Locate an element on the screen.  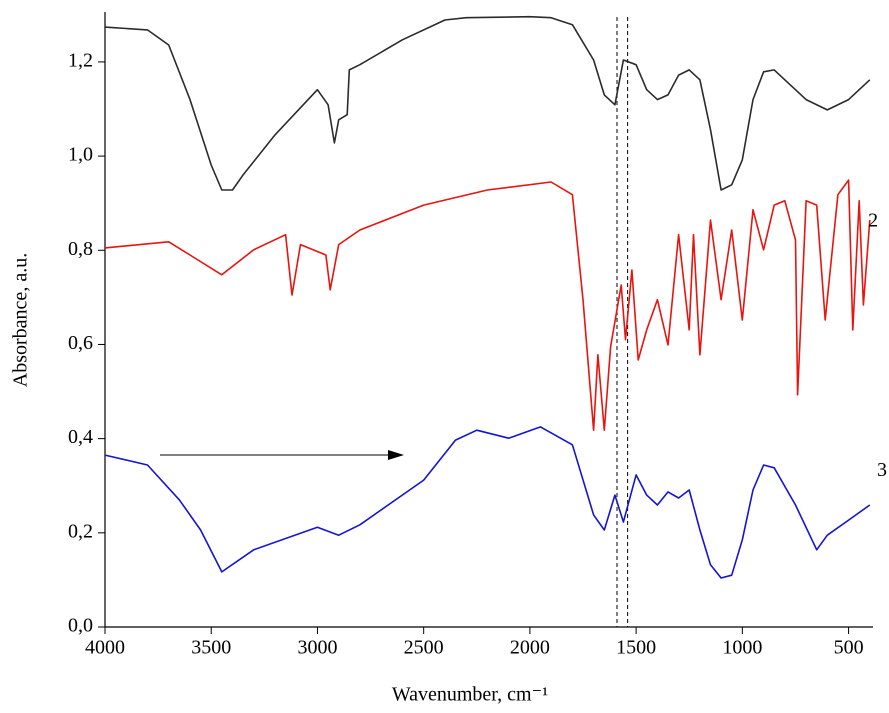
x-tick-label: 4000 is located at coordinates (105, 648).